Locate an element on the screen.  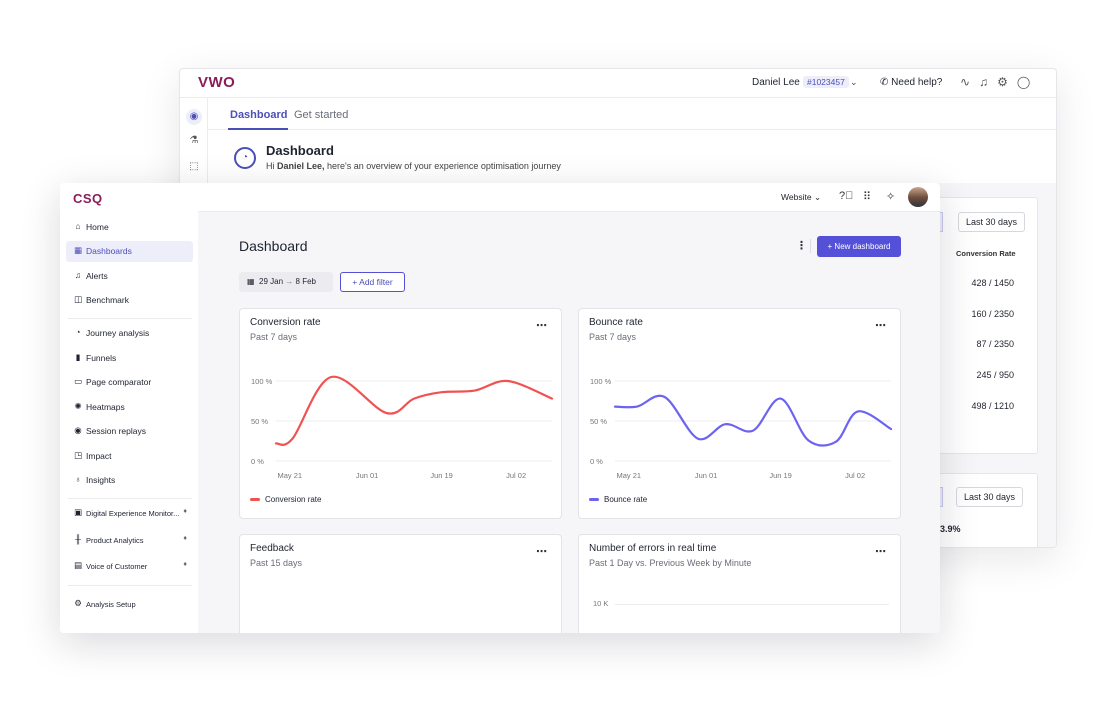
user-name: Daniel Lee is located at coordinates (776, 82).